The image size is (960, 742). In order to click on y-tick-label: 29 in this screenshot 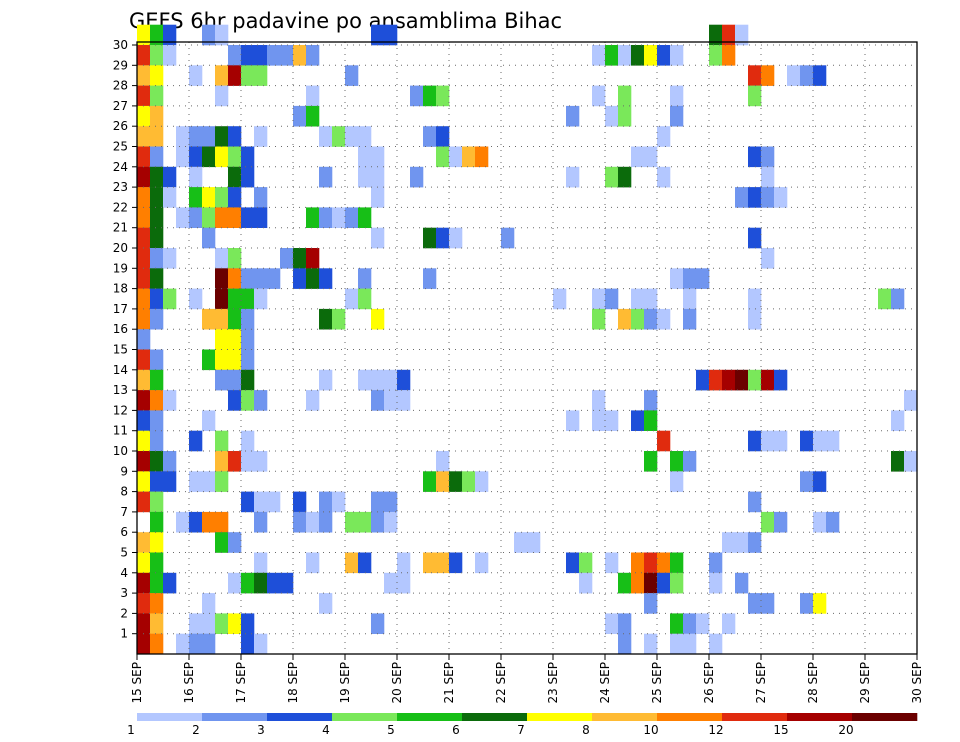, I will do `click(120, 65)`.